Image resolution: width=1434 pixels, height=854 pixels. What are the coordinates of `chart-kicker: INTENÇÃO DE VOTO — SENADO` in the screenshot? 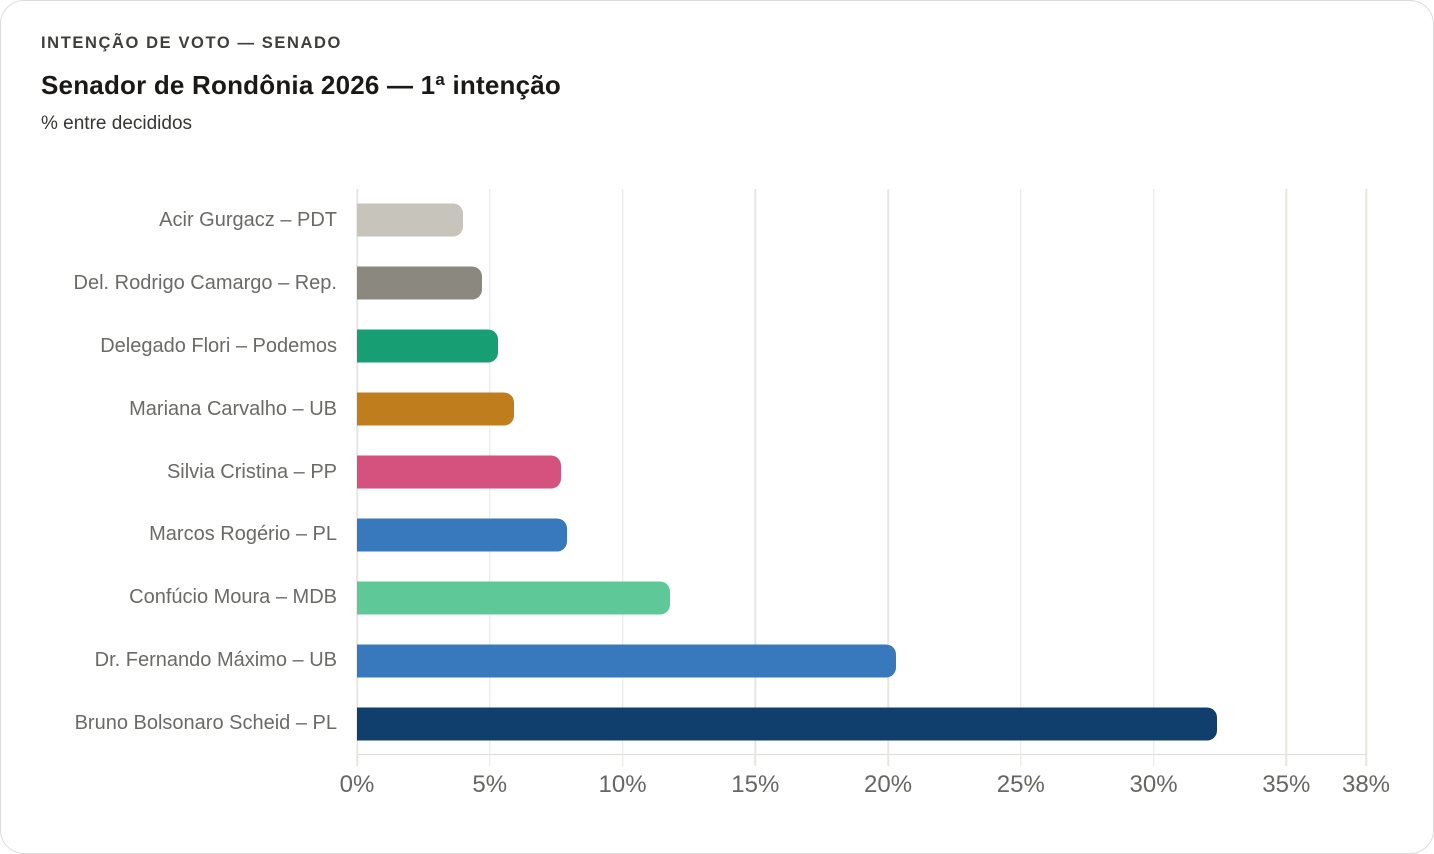 It's located at (191, 43).